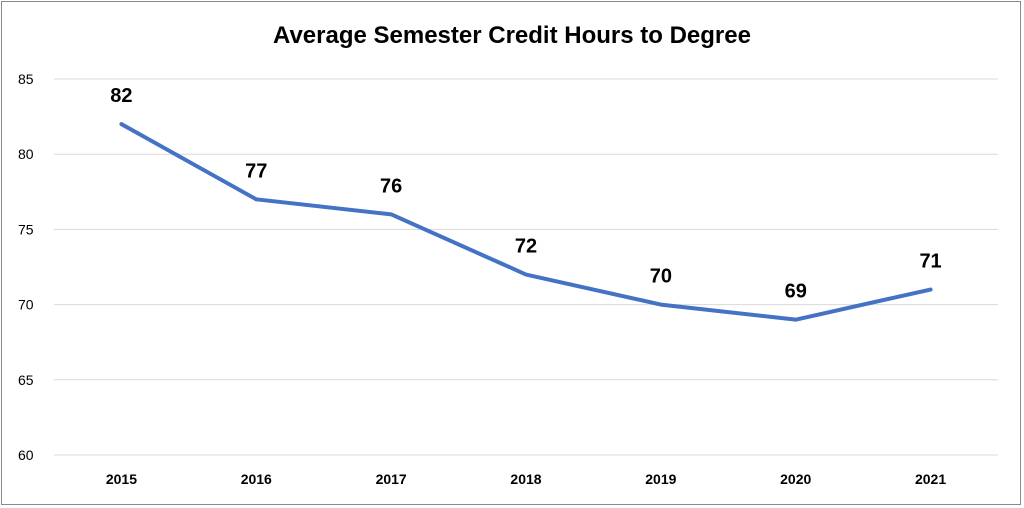  Describe the element at coordinates (526, 247) in the screenshot. I see `data-label: 72` at that location.